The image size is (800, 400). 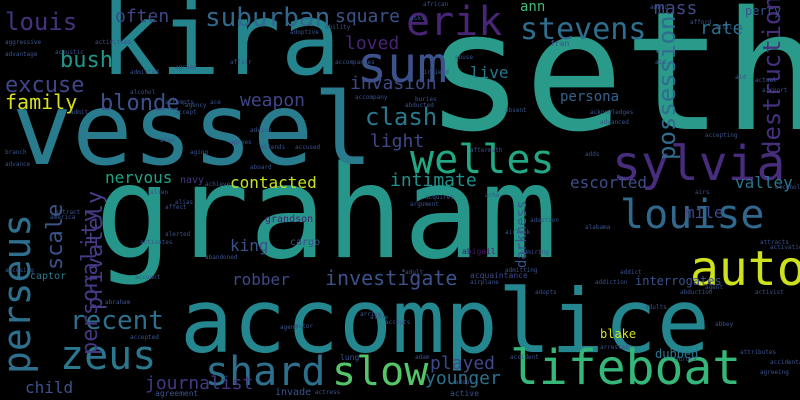 I want to click on cloud-word: affair, so click(x=241, y=62).